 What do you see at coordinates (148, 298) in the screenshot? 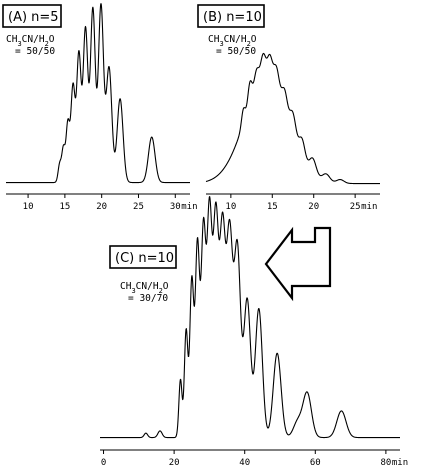
I see `panel-c-solvent-ratio: = 30/70` at bounding box center [148, 298].